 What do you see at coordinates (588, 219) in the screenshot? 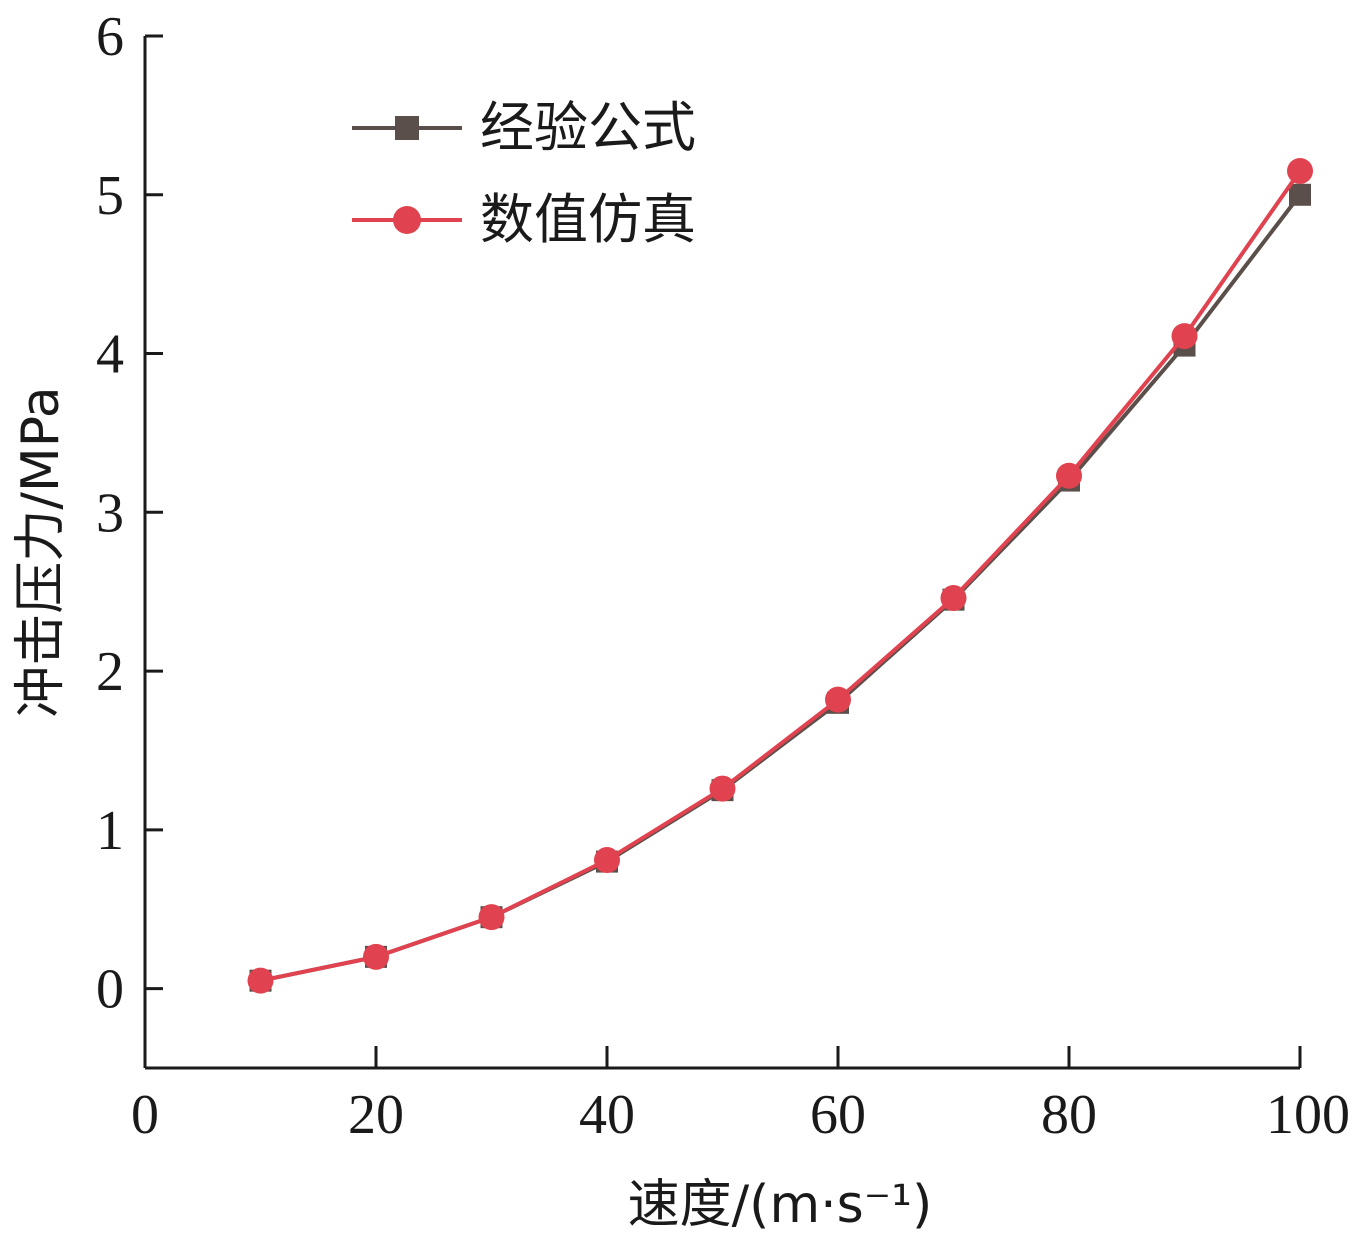
I see `legend-label-simulation: 数值仿真` at bounding box center [588, 219].